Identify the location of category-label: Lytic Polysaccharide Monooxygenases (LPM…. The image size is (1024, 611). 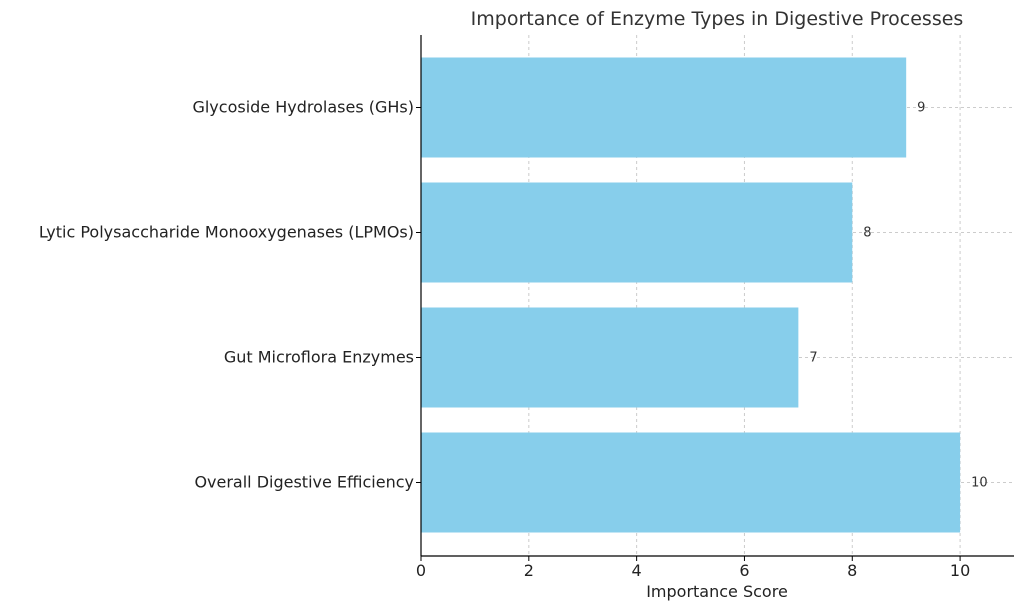
(226, 232).